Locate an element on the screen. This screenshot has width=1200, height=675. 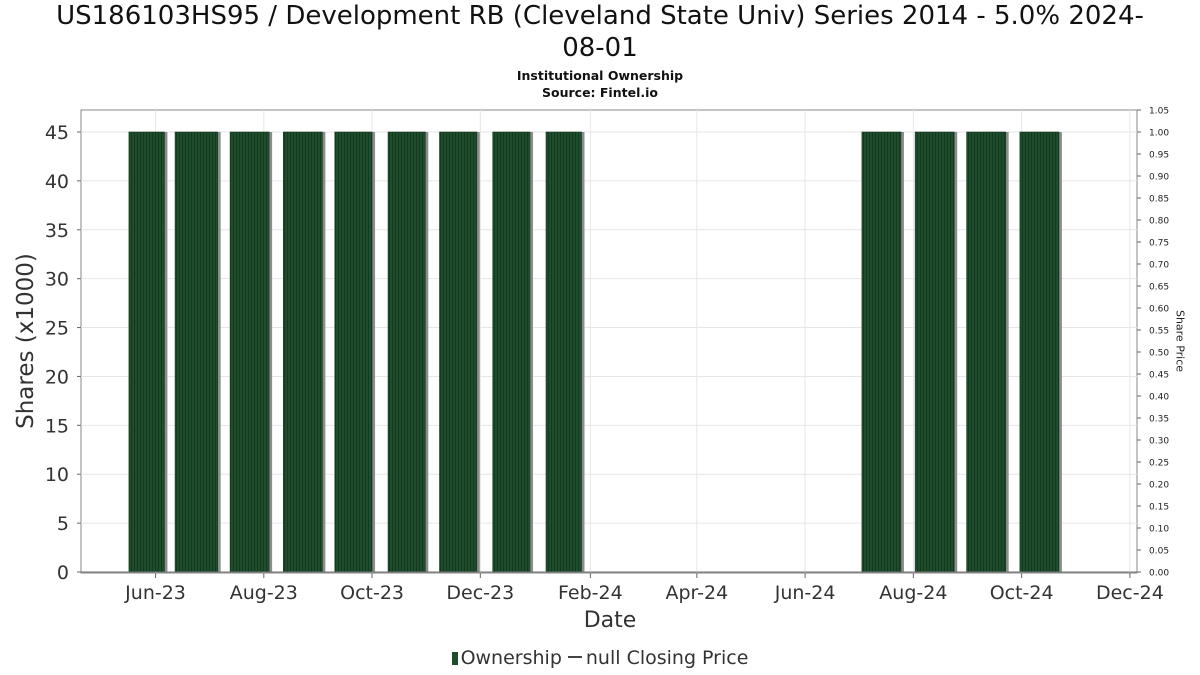
x-tick-label: Dec-24 is located at coordinates (1130, 593).